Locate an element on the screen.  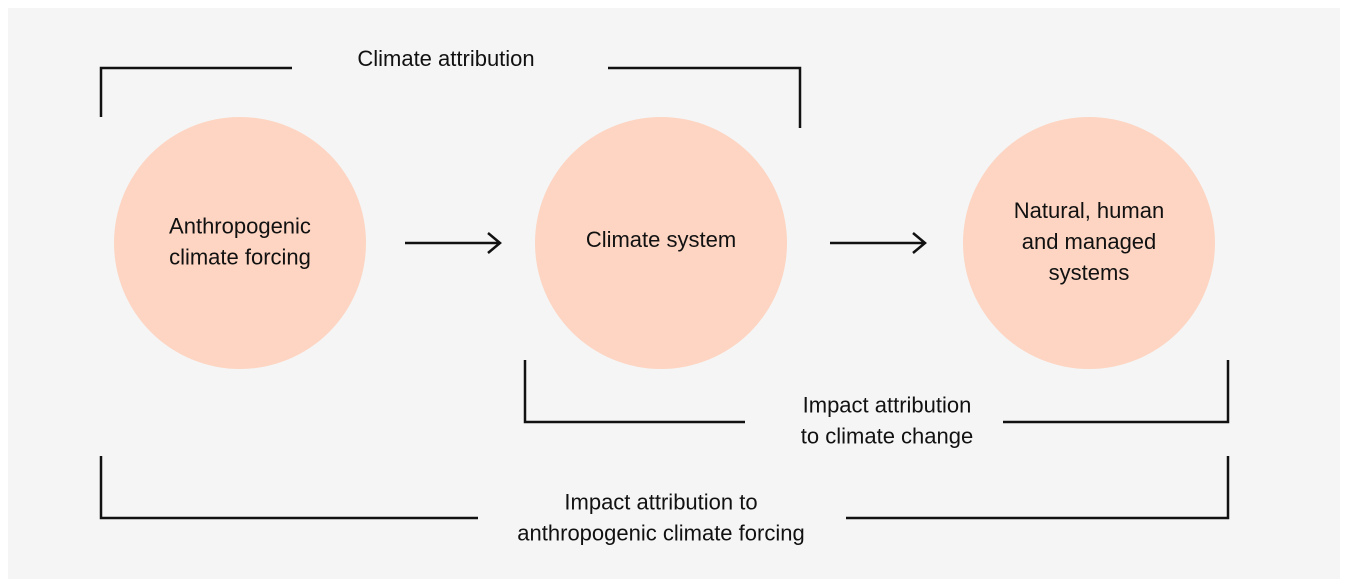
node-label: climate forcing is located at coordinates (240, 256).